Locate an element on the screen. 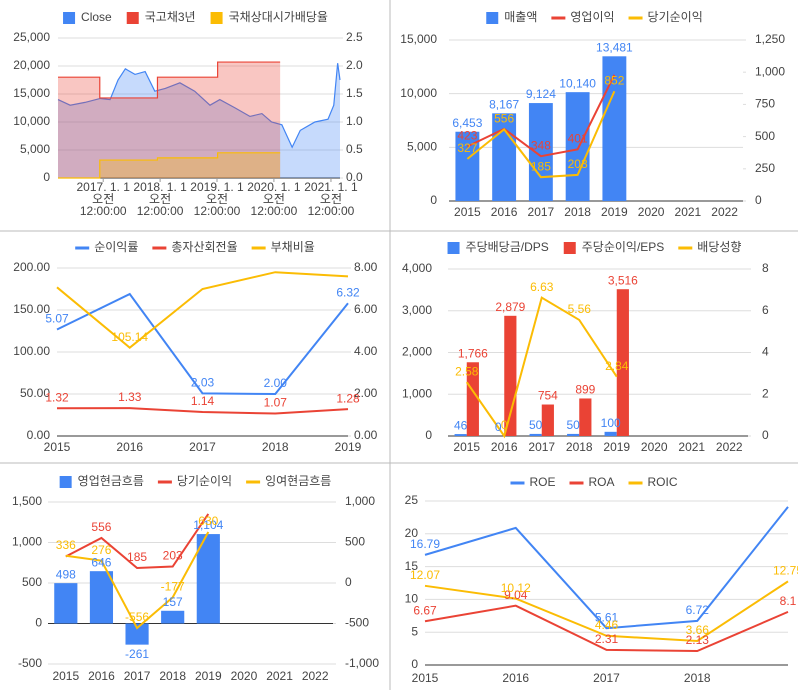 This screenshot has width=798, height=690. data-label: 1,104 is located at coordinates (208, 525).